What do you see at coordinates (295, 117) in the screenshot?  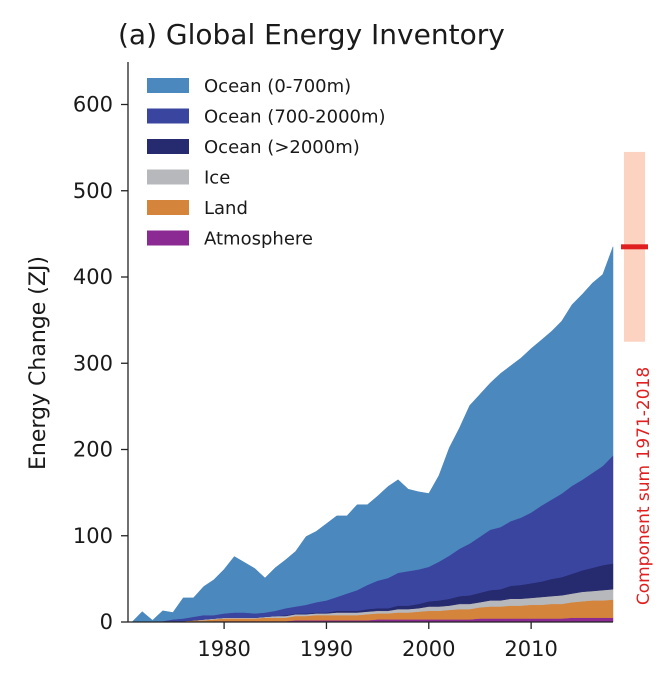 I see `legend-label: Ocean (700-2000m)` at bounding box center [295, 117].